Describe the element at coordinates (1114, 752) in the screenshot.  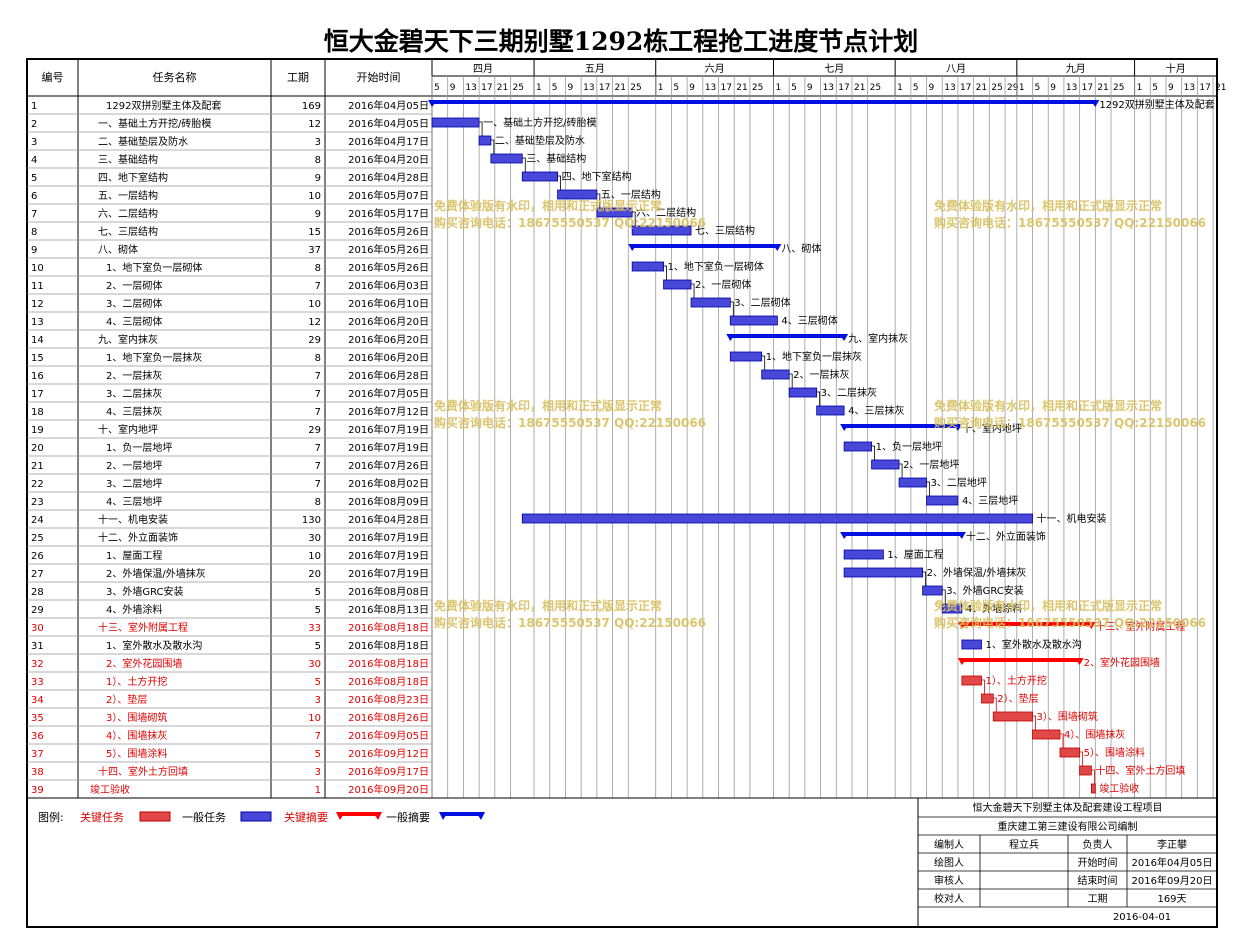
I see `bar-label: 5）、围墙涂料` at that location.